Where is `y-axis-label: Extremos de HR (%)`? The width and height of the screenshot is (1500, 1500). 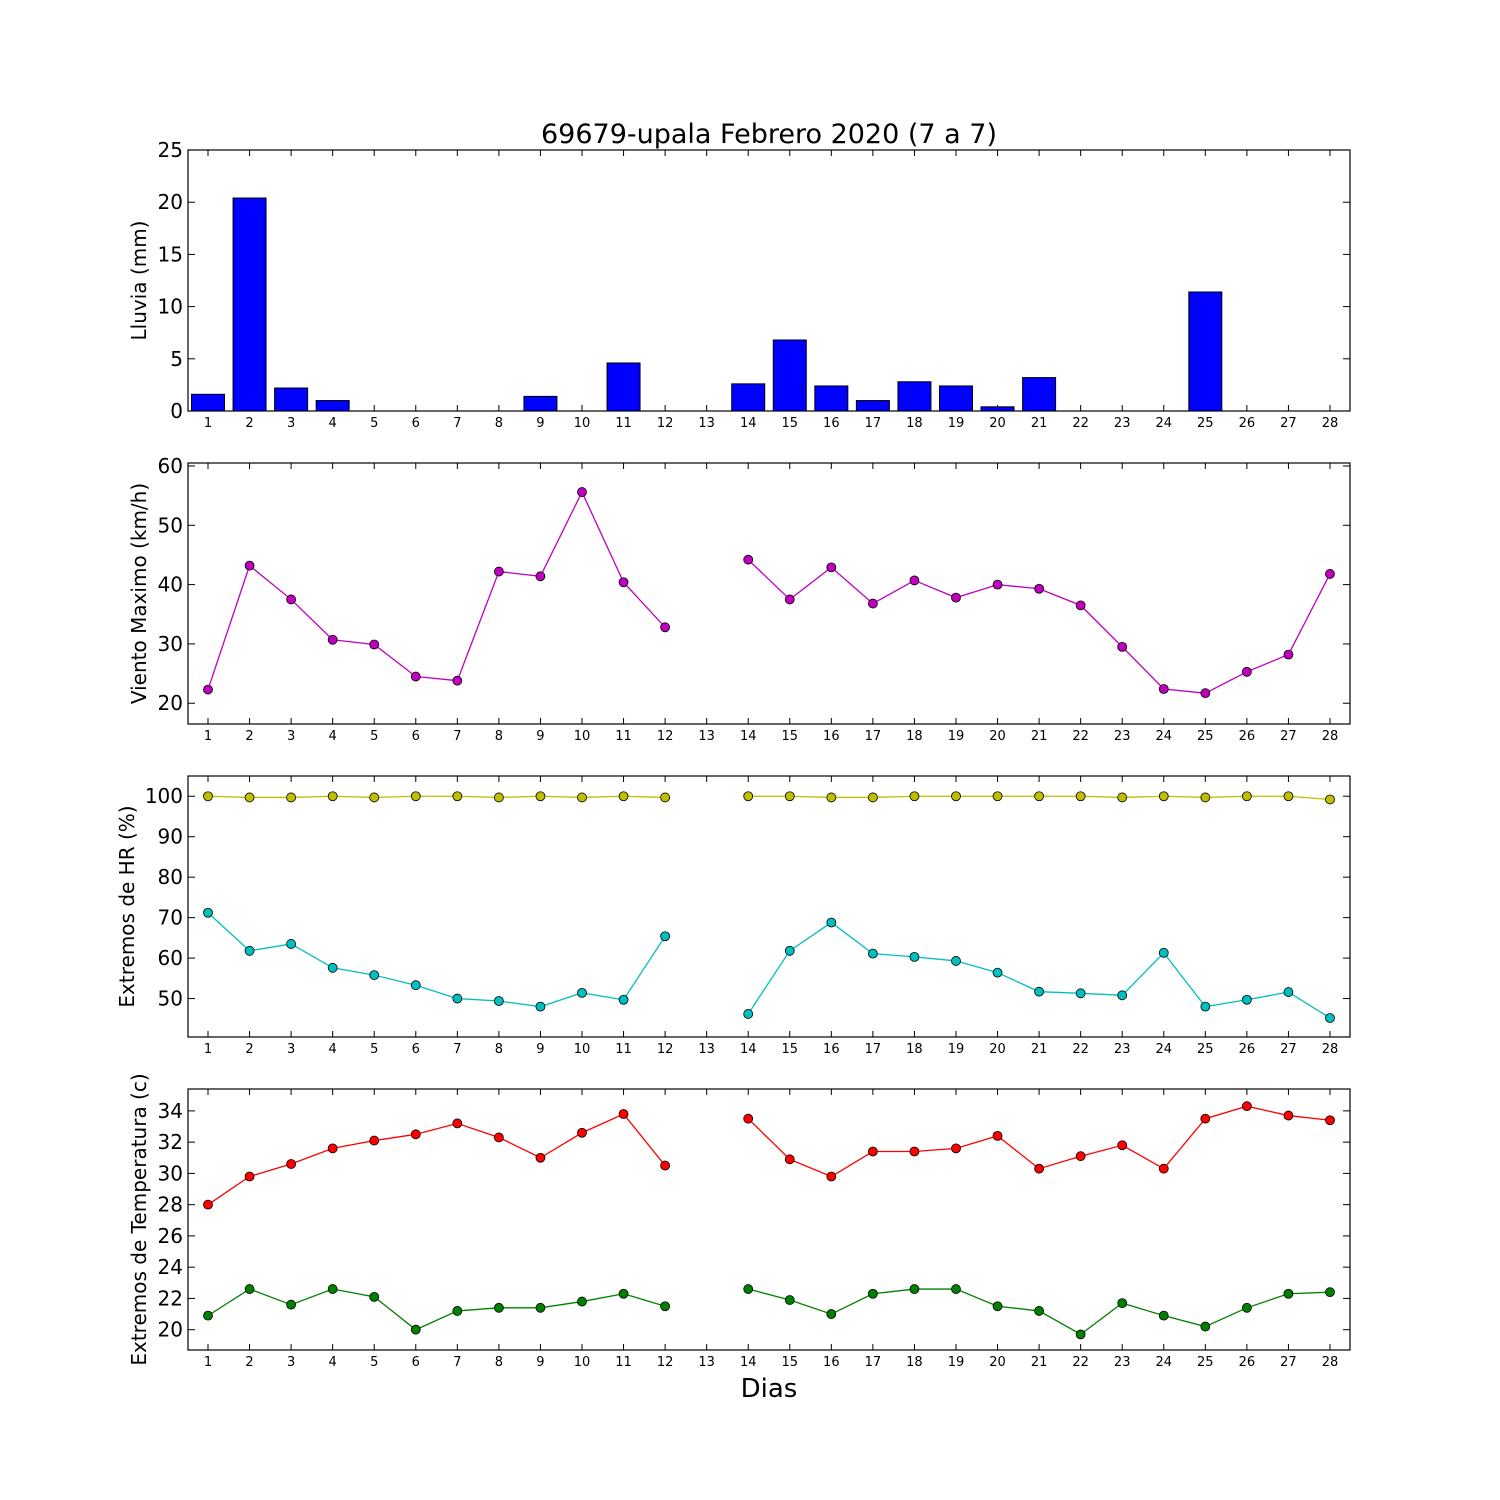
y-axis-label: Extremos de HR (%) is located at coordinates (127, 906).